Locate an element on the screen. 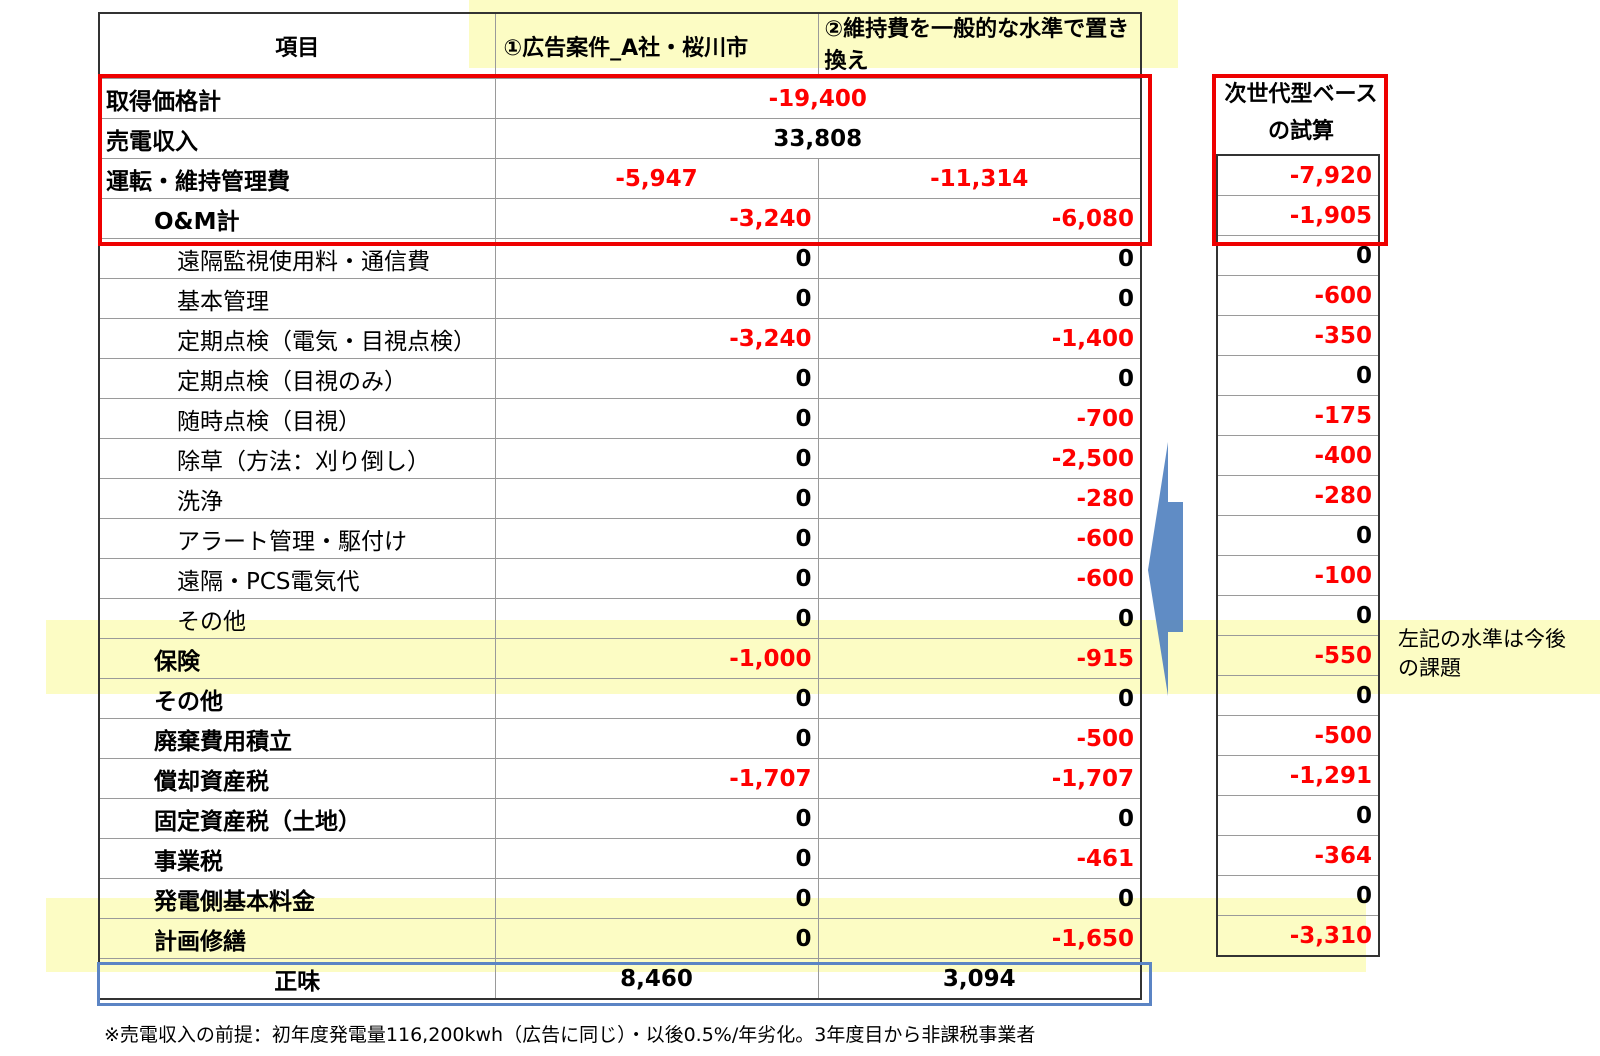 The height and width of the screenshot is (1056, 1600). col3-value: -364 is located at coordinates (1298, 855).